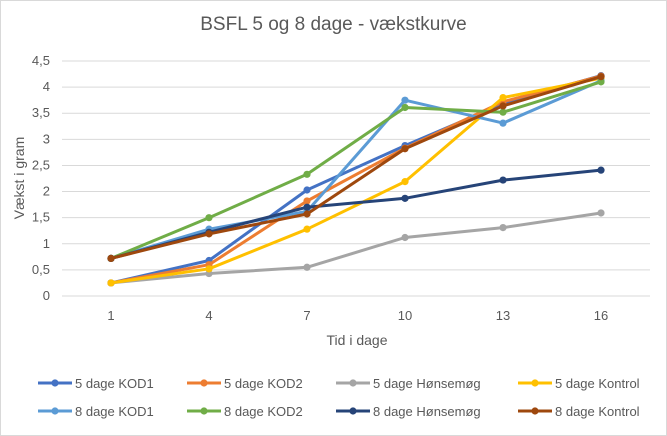 The height and width of the screenshot is (436, 667). I want to click on legend-label: 5 dage KOD2, so click(263, 383).